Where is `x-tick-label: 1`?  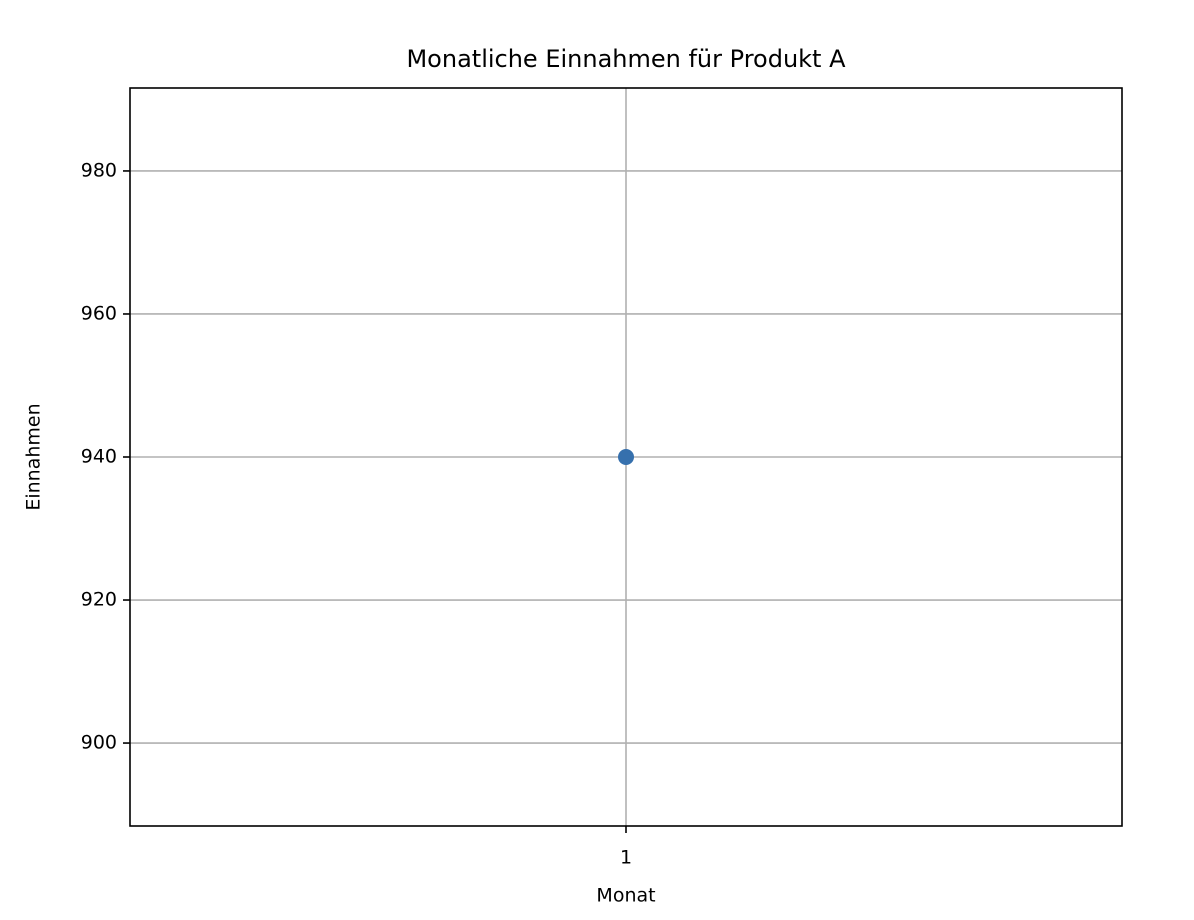
x-tick-label: 1 is located at coordinates (626, 858).